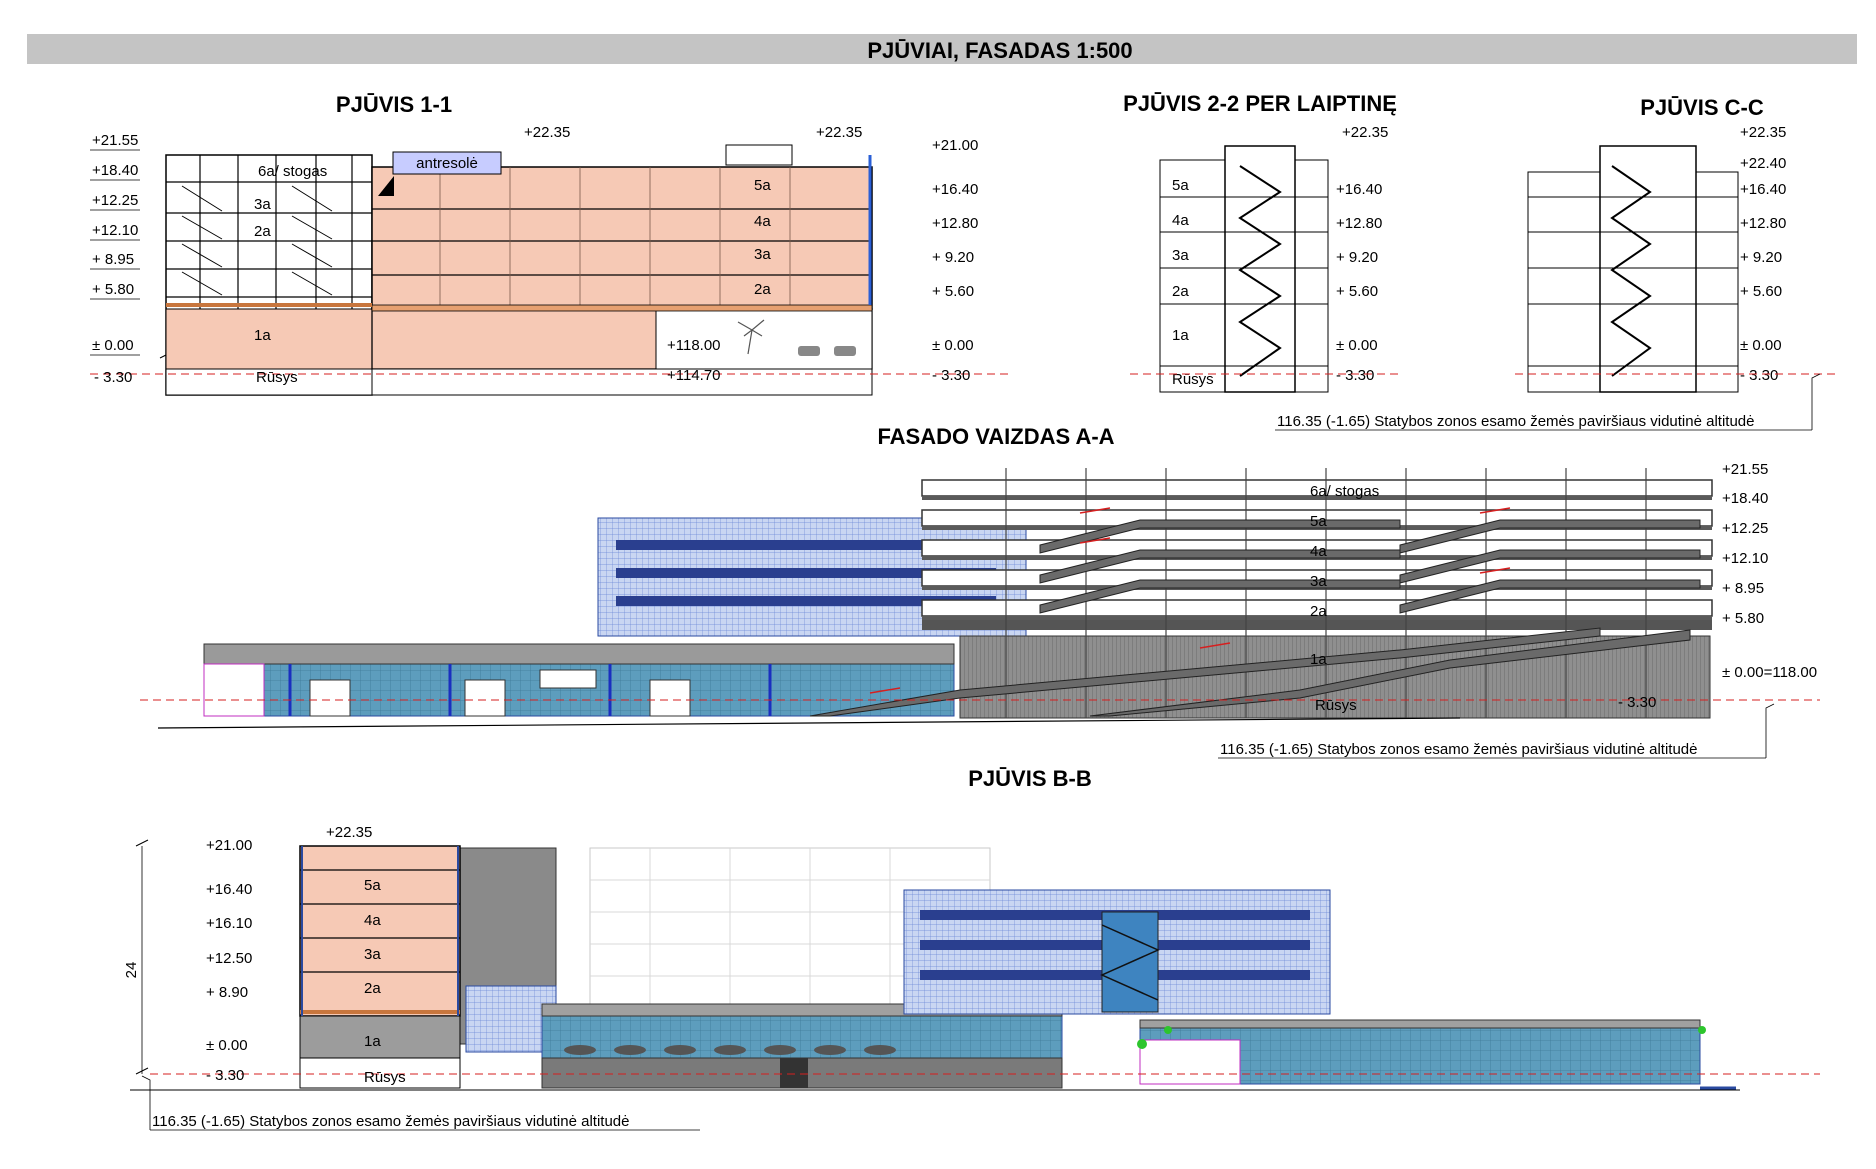 This screenshot has height=1169, width=1876. Describe the element at coordinates (131, 970) in the screenshot. I see `height-dimension: 24` at that location.